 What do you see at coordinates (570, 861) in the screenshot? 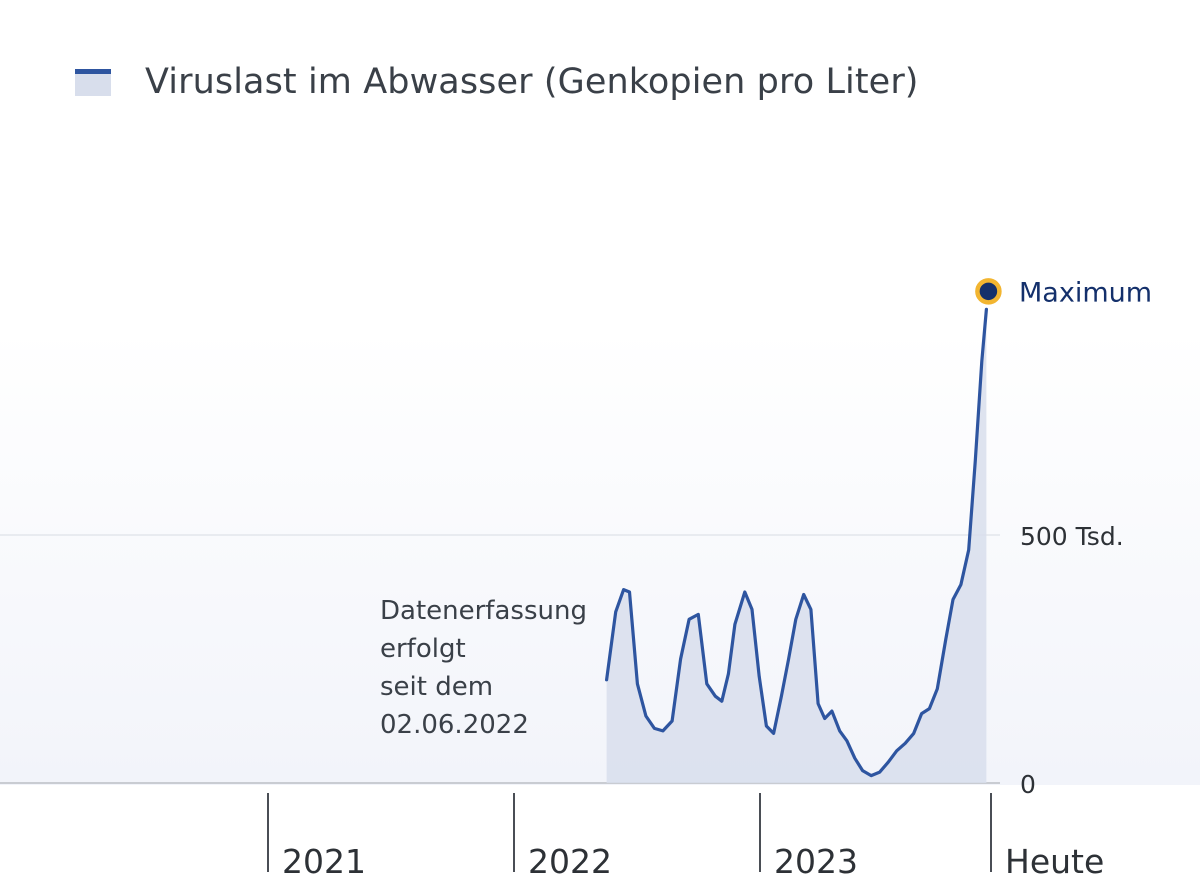
I see `x-tick-label: 2022` at bounding box center [570, 861].